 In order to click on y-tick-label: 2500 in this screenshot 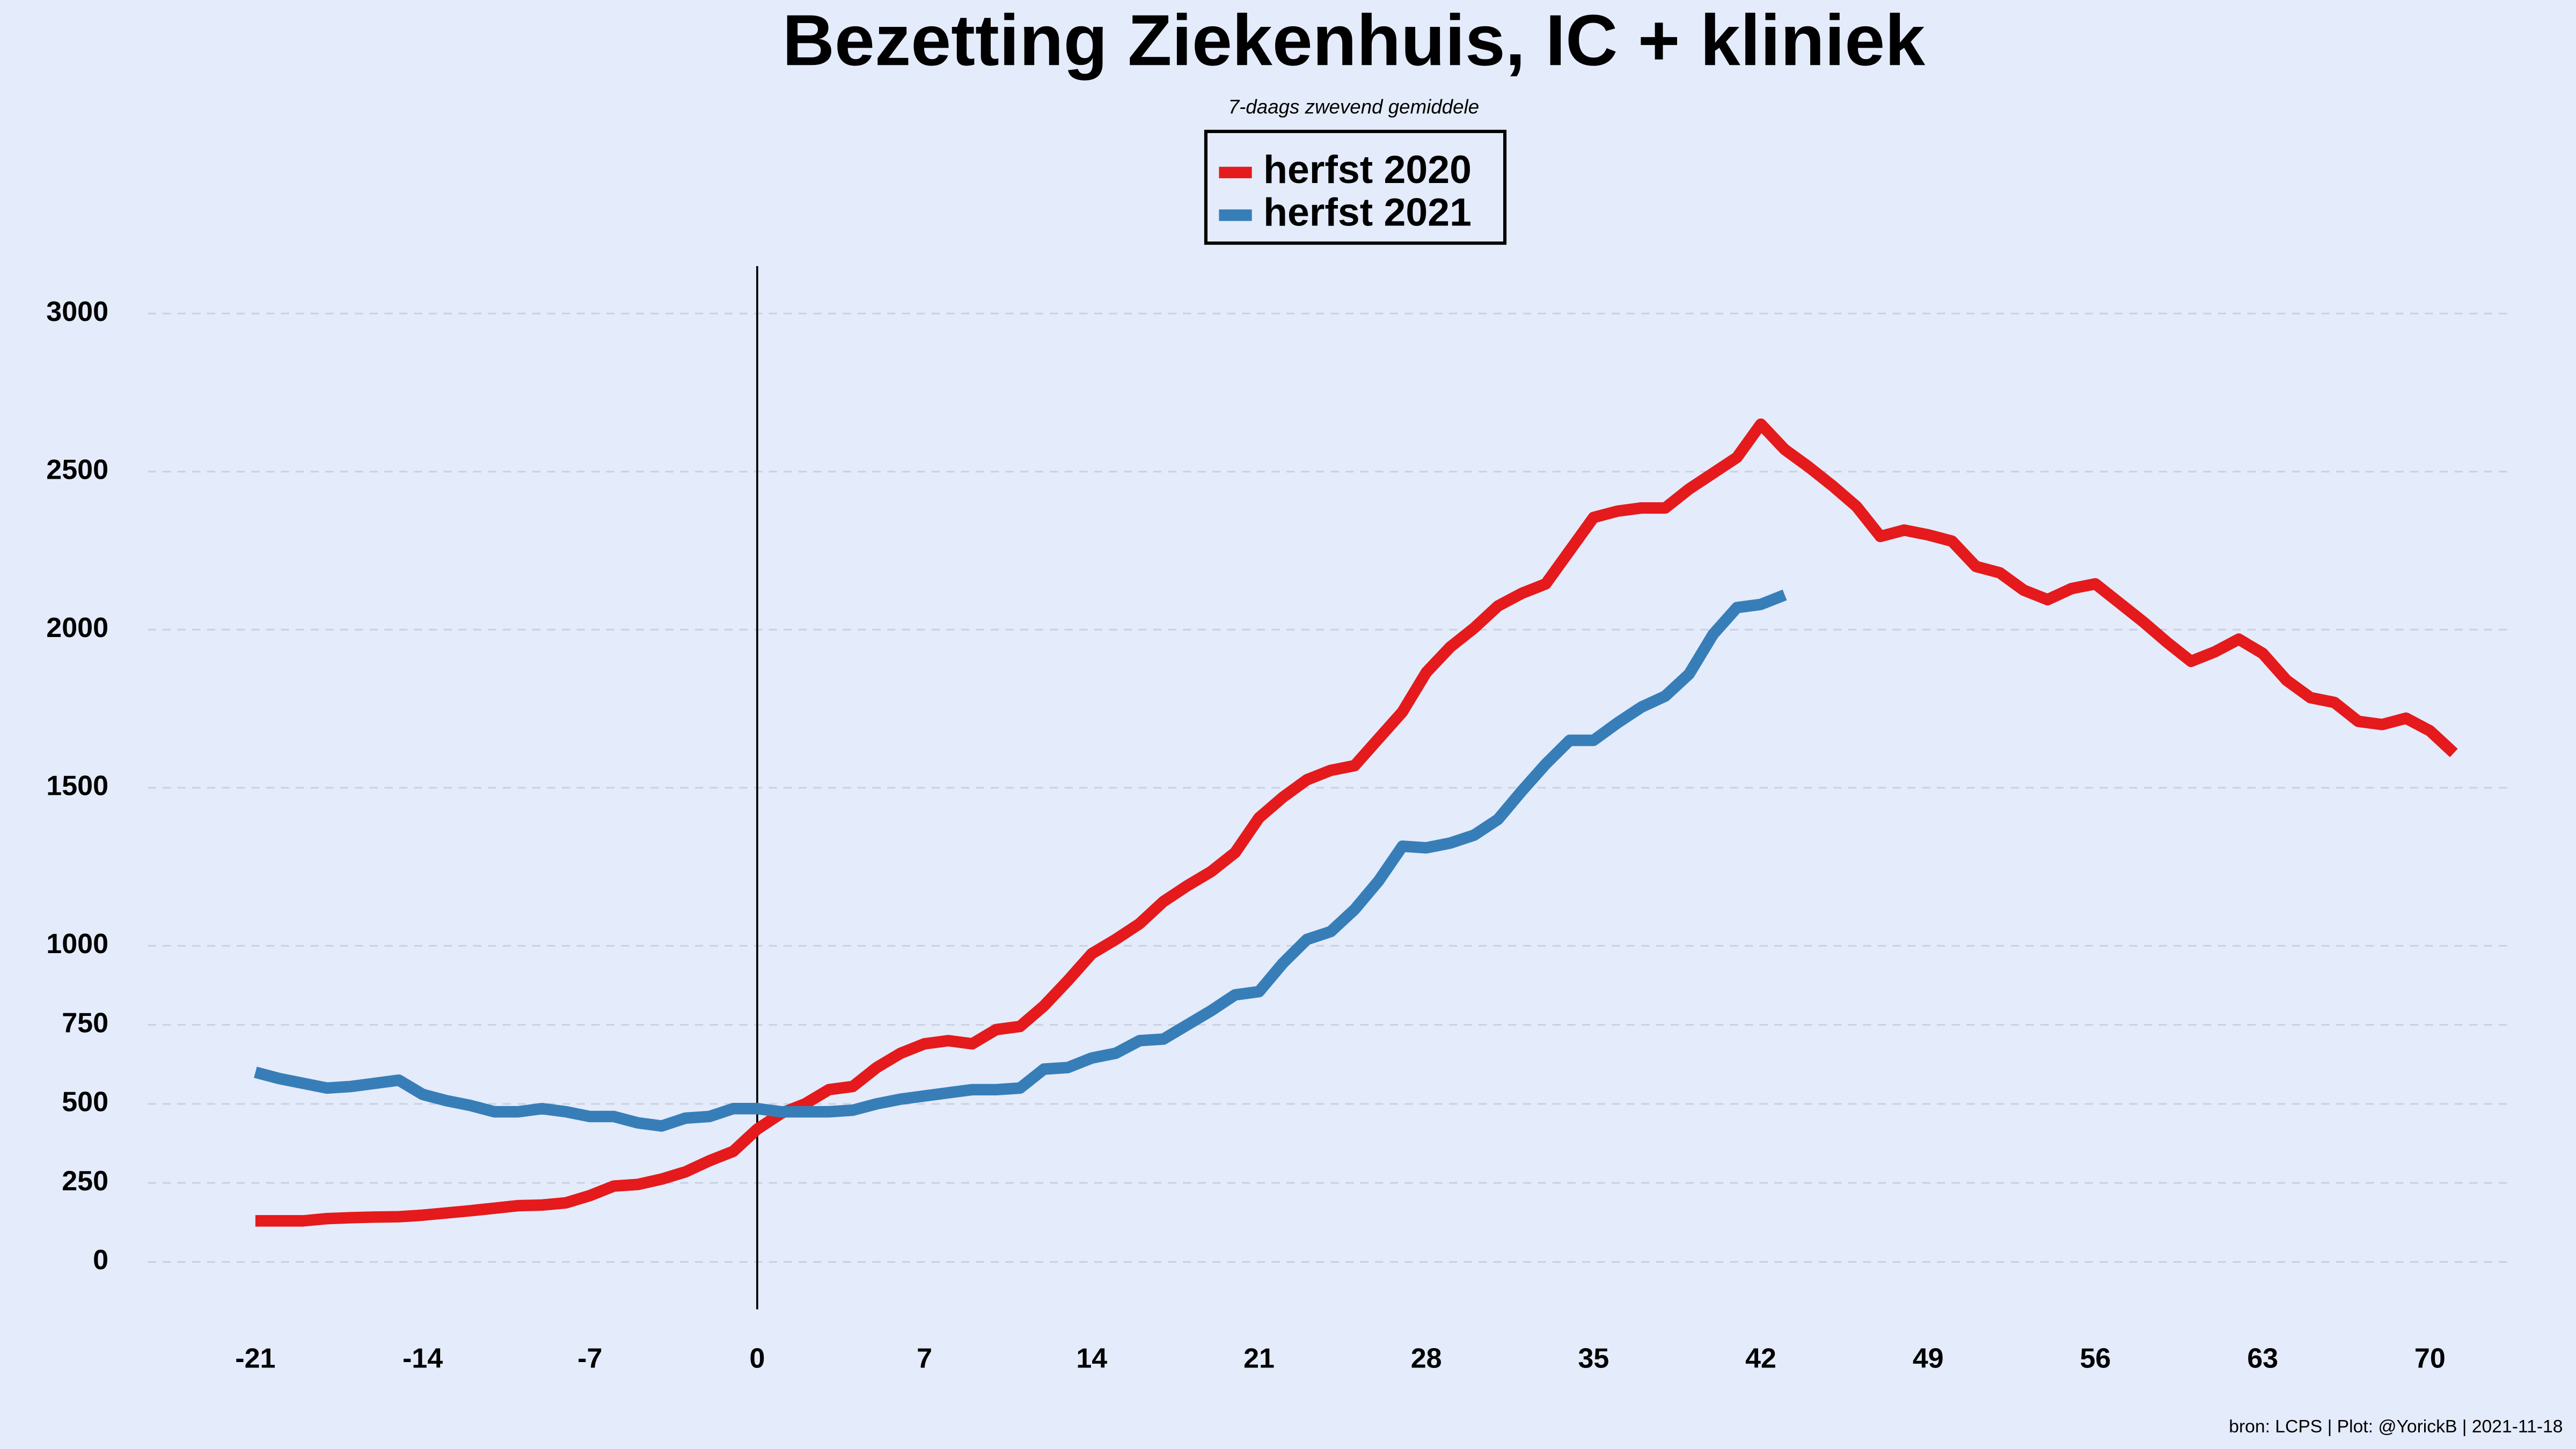, I will do `click(77, 470)`.